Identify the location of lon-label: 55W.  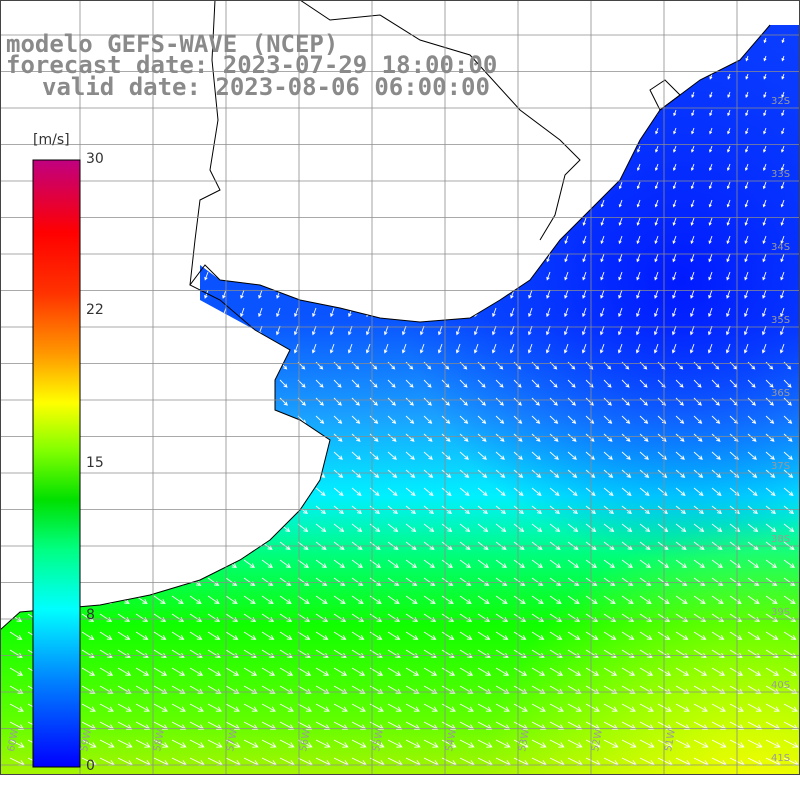
(378, 740).